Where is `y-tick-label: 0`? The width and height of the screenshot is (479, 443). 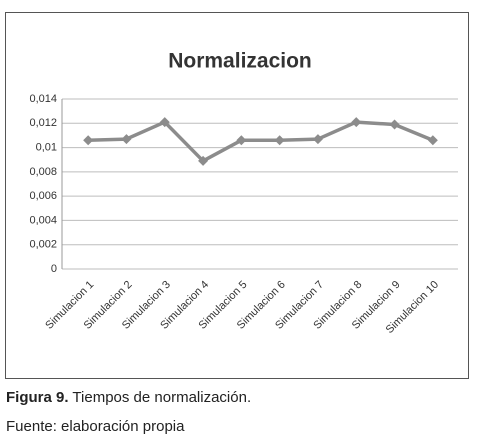
y-tick-label: 0 is located at coordinates (54, 269).